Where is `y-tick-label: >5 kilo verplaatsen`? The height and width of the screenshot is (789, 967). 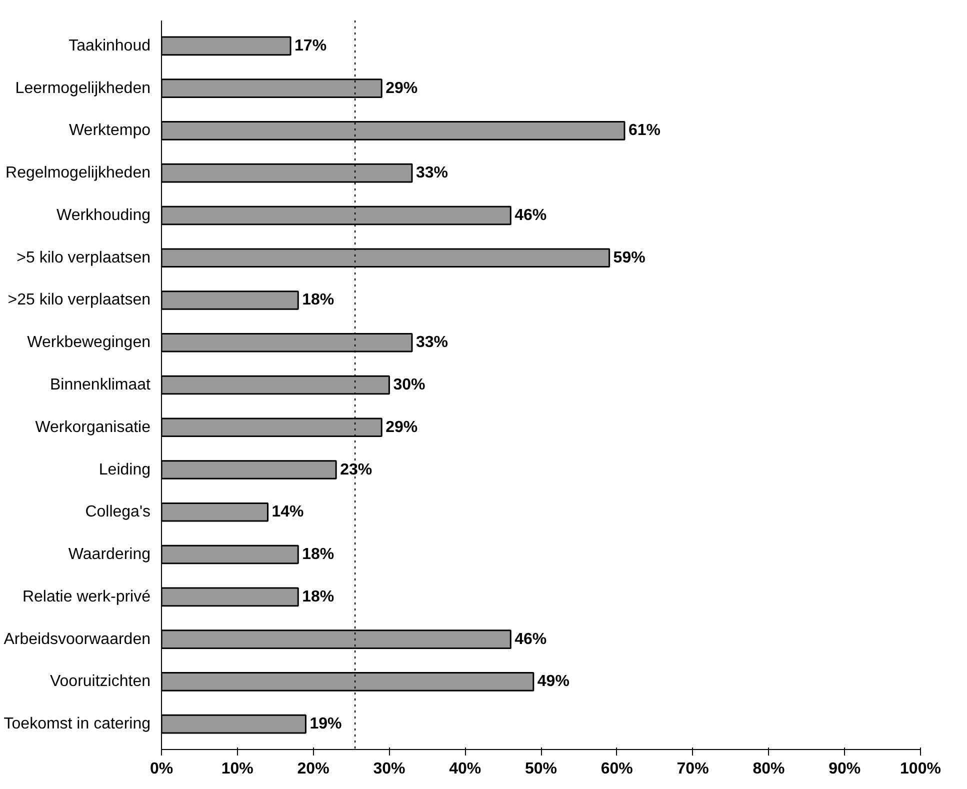 y-tick-label: >5 kilo verplaatsen is located at coordinates (83, 257).